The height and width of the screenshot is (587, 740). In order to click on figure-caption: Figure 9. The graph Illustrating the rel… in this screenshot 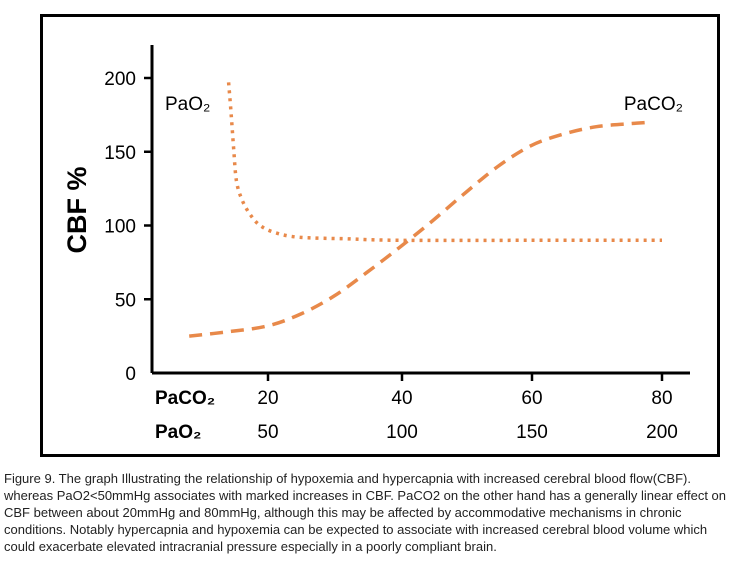, I will do `click(365, 512)`.